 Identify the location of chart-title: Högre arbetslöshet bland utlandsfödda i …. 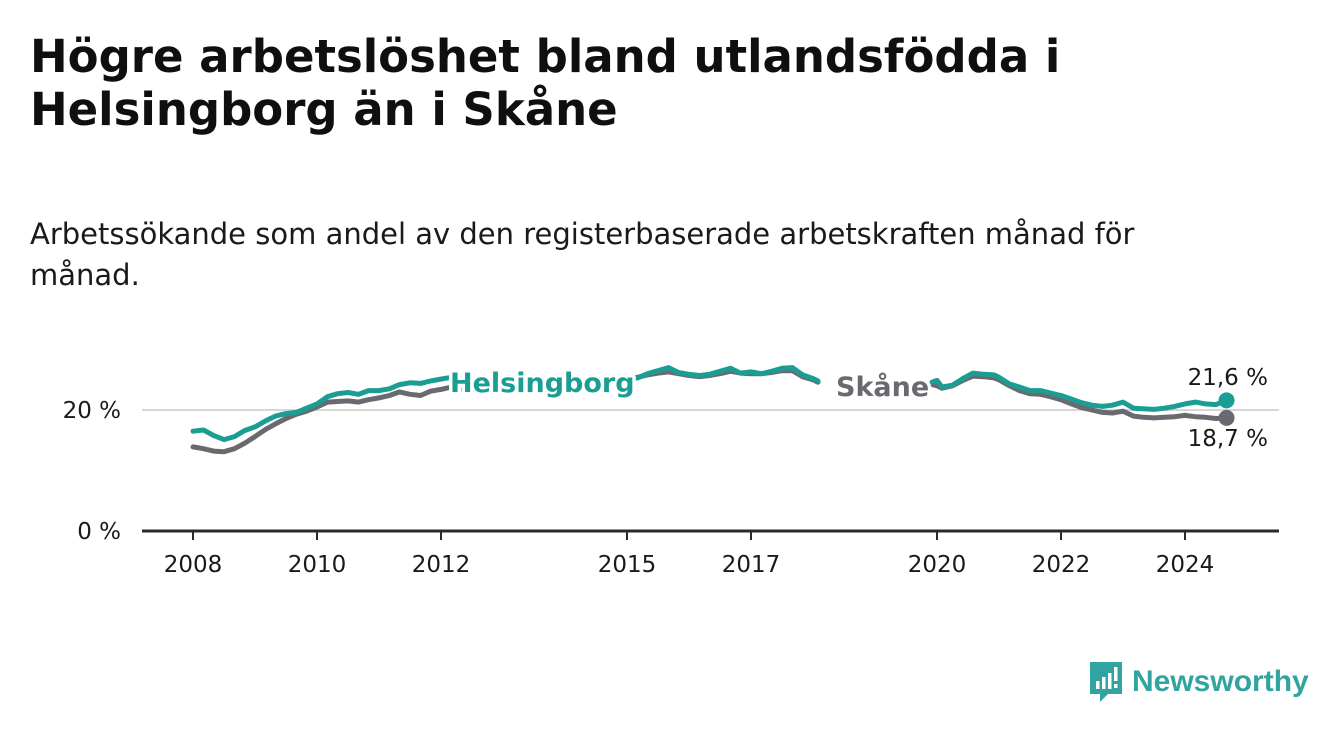
(545, 83).